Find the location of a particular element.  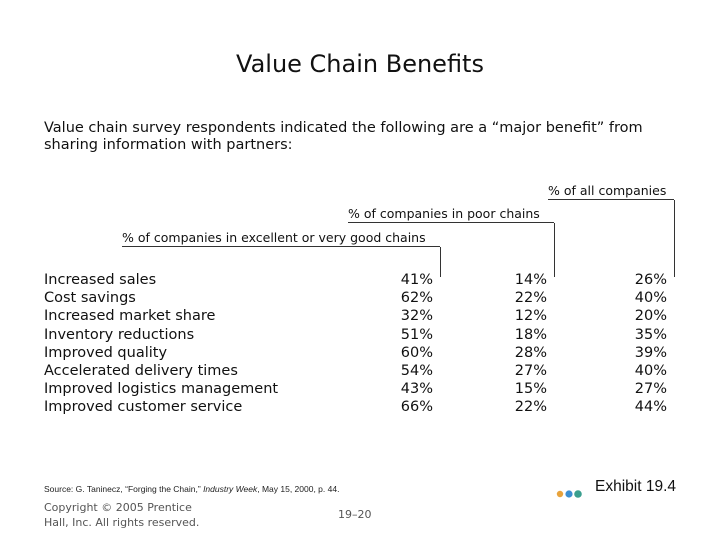

row-label: Accelerated delivery times is located at coordinates (141, 371).